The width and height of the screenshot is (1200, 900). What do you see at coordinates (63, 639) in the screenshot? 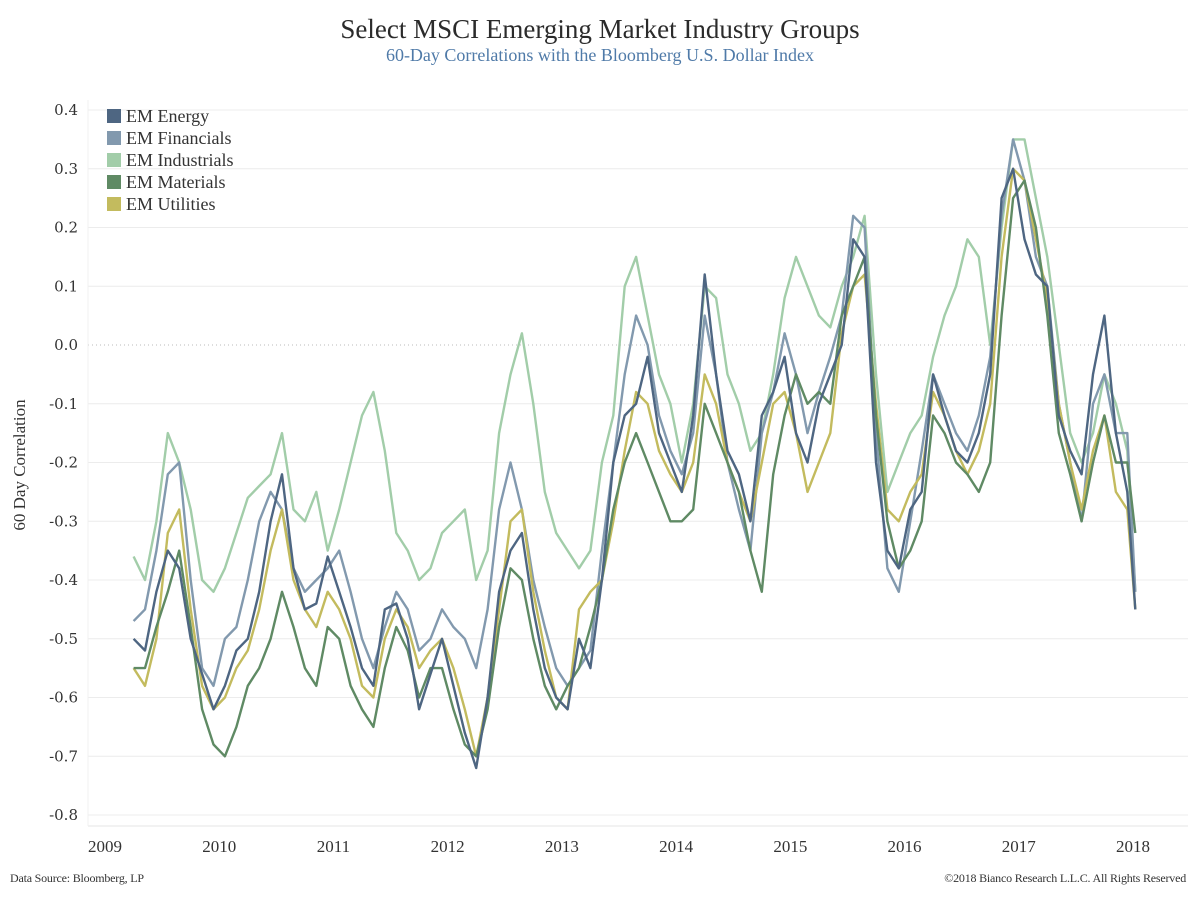
I see `y-tick-label: -0.5` at bounding box center [63, 639].